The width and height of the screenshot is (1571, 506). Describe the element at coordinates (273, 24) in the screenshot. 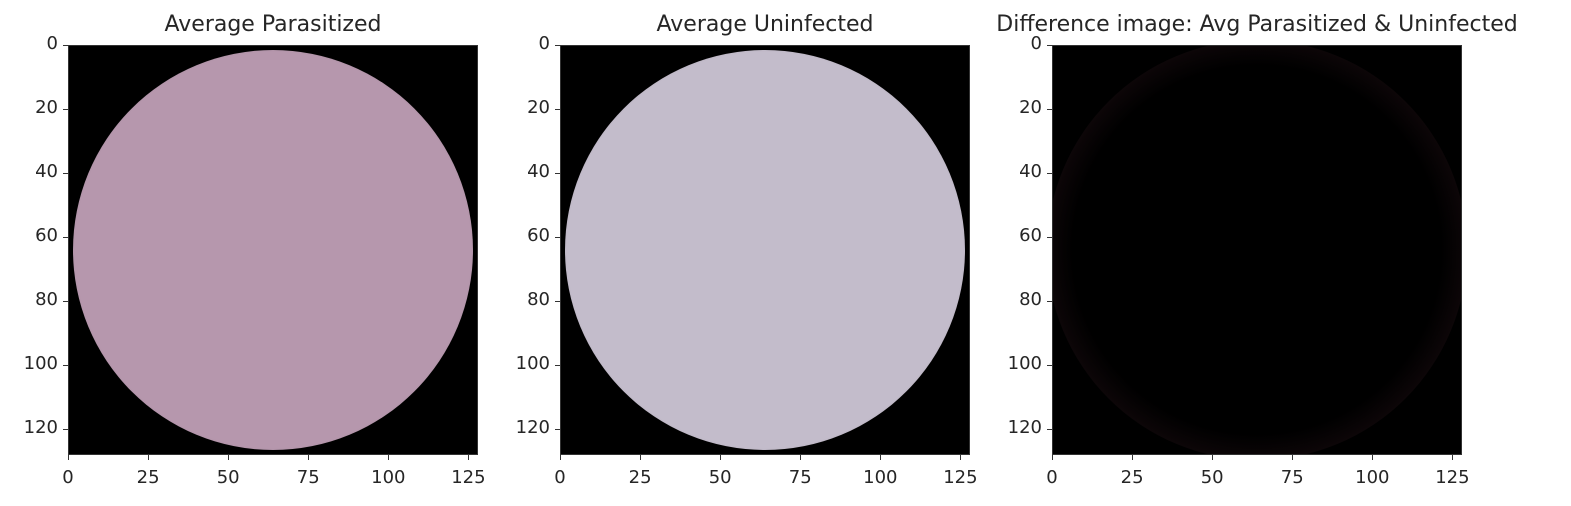

I see `chart-title: Average Parasitized` at that location.